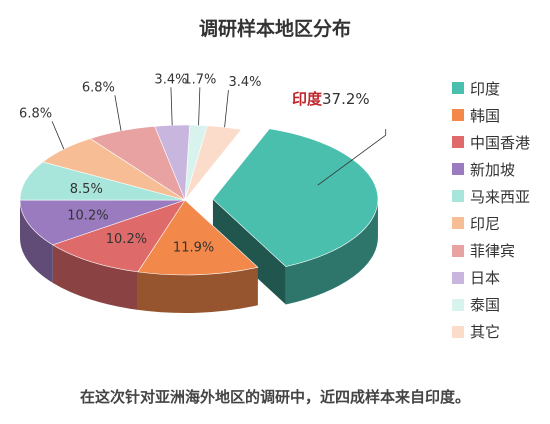 The height and width of the screenshot is (424, 550). I want to click on legend-item-3: 新加坡, so click(491, 169).